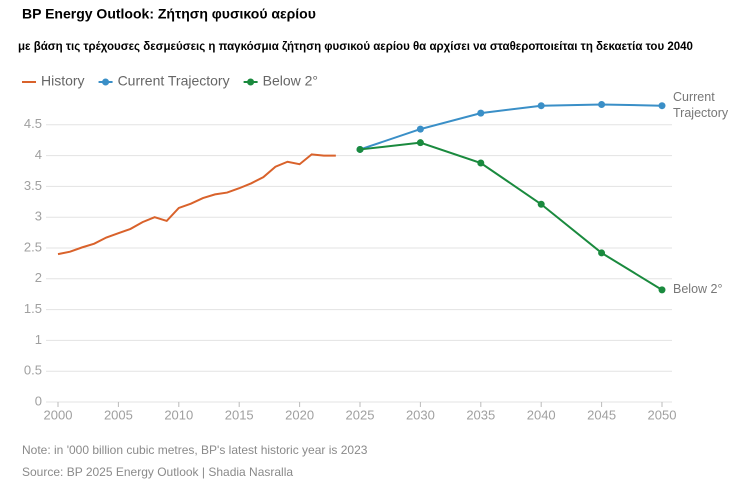 The image size is (746, 484). Describe the element at coordinates (38, 400) in the screenshot. I see `y-tick-label: 0` at that location.